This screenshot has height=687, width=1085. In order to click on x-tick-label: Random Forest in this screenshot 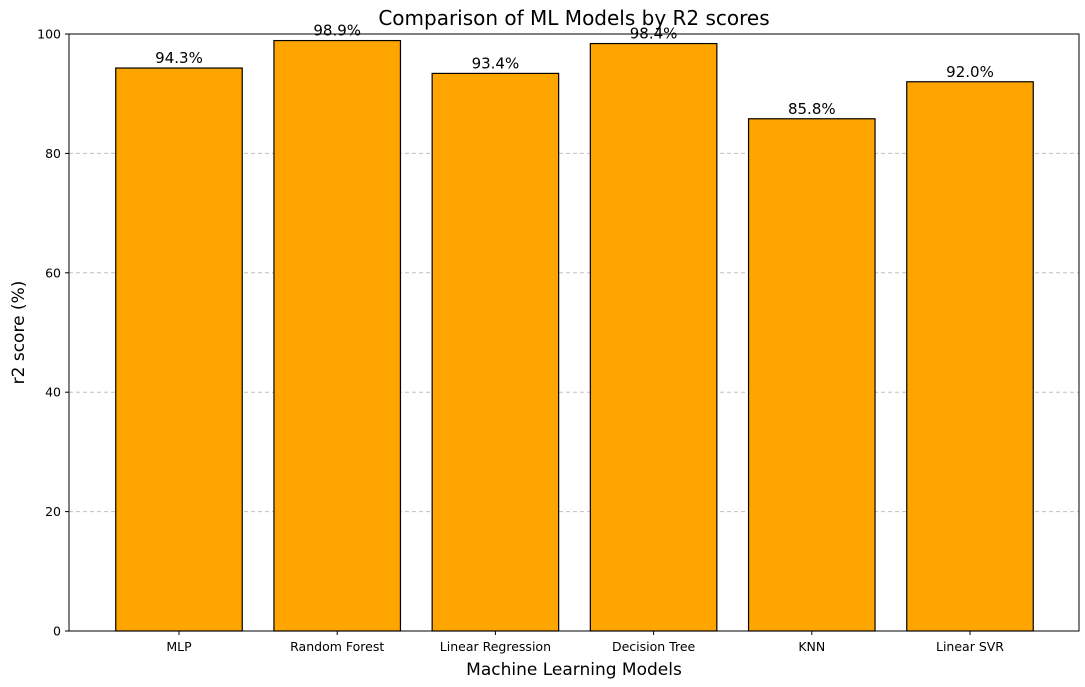, I will do `click(337, 646)`.